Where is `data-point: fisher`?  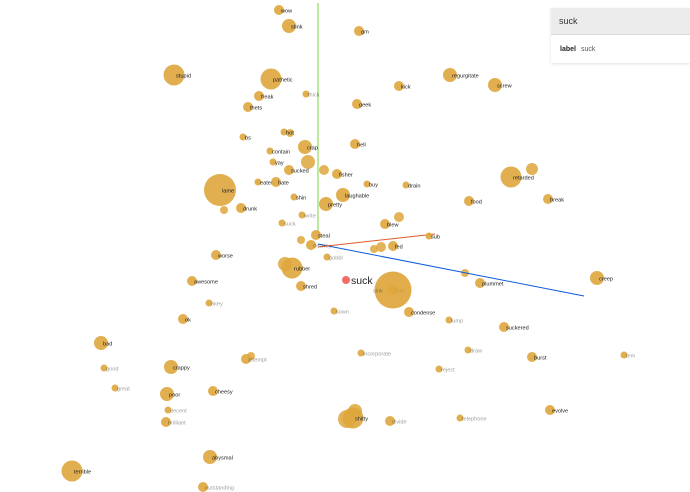
data-point: fisher is located at coordinates (342, 174).